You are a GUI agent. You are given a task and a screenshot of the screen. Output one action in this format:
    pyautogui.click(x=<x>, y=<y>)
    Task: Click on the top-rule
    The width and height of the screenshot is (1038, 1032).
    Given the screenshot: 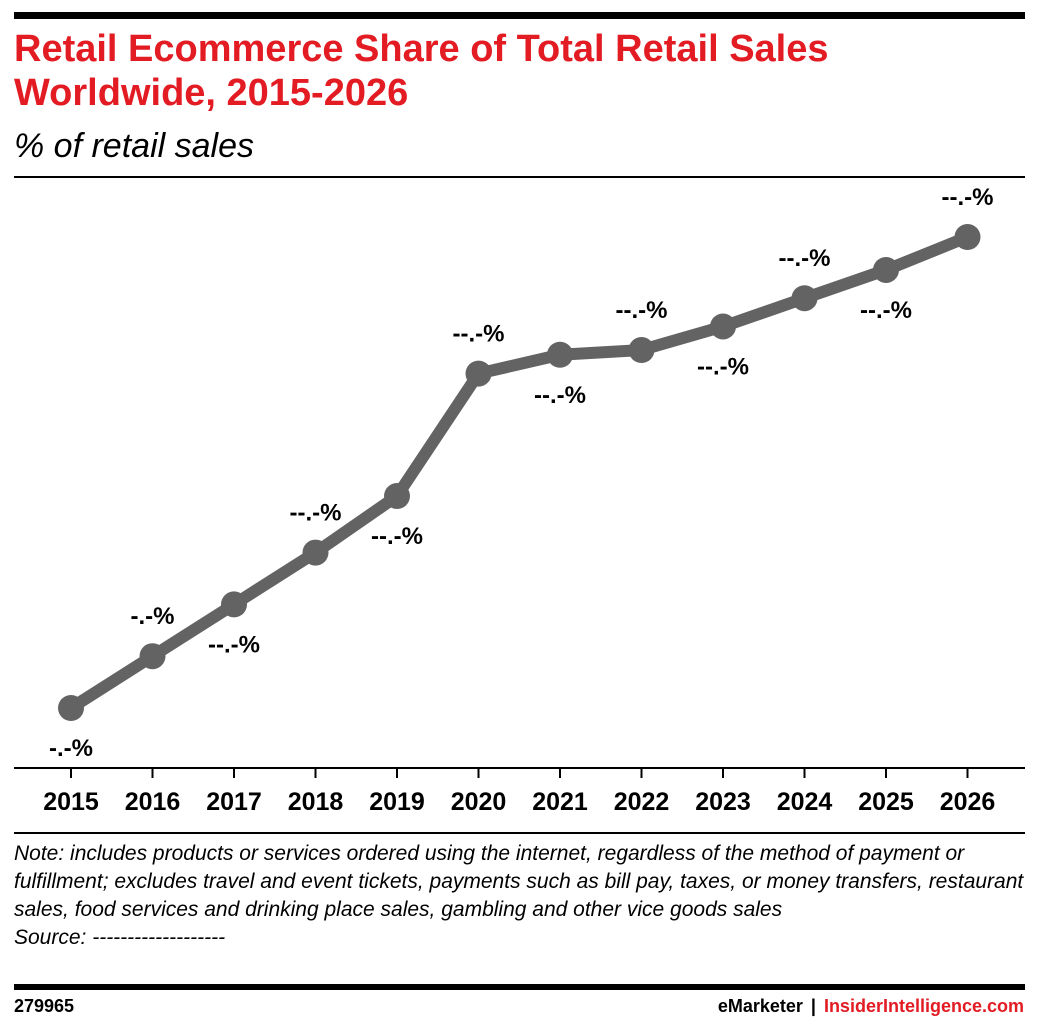 What is the action you would take?
    pyautogui.click(x=519, y=15)
    